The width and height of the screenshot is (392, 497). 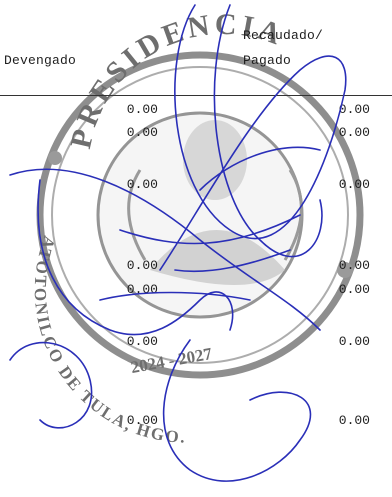 I want to click on header-divider, so click(x=196, y=95).